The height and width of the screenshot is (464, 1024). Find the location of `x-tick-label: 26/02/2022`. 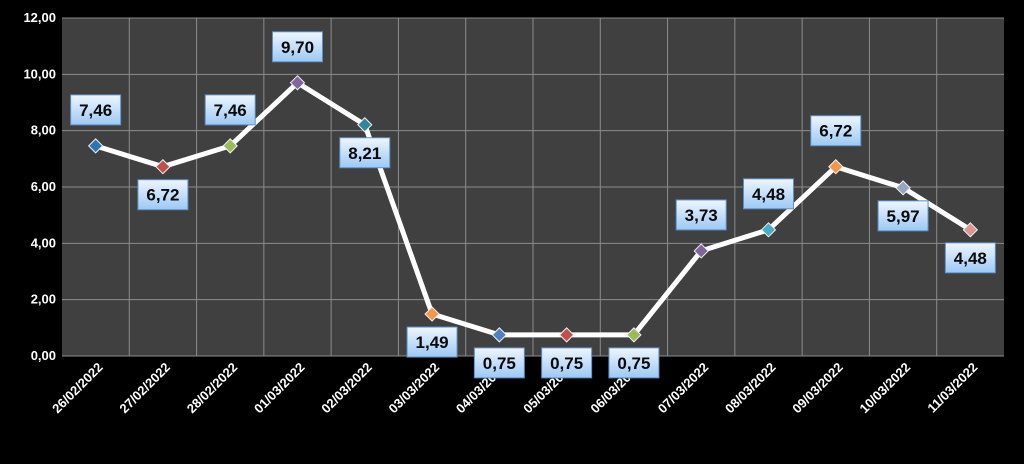

x-tick-label: 26/02/2022 is located at coordinates (77, 388).